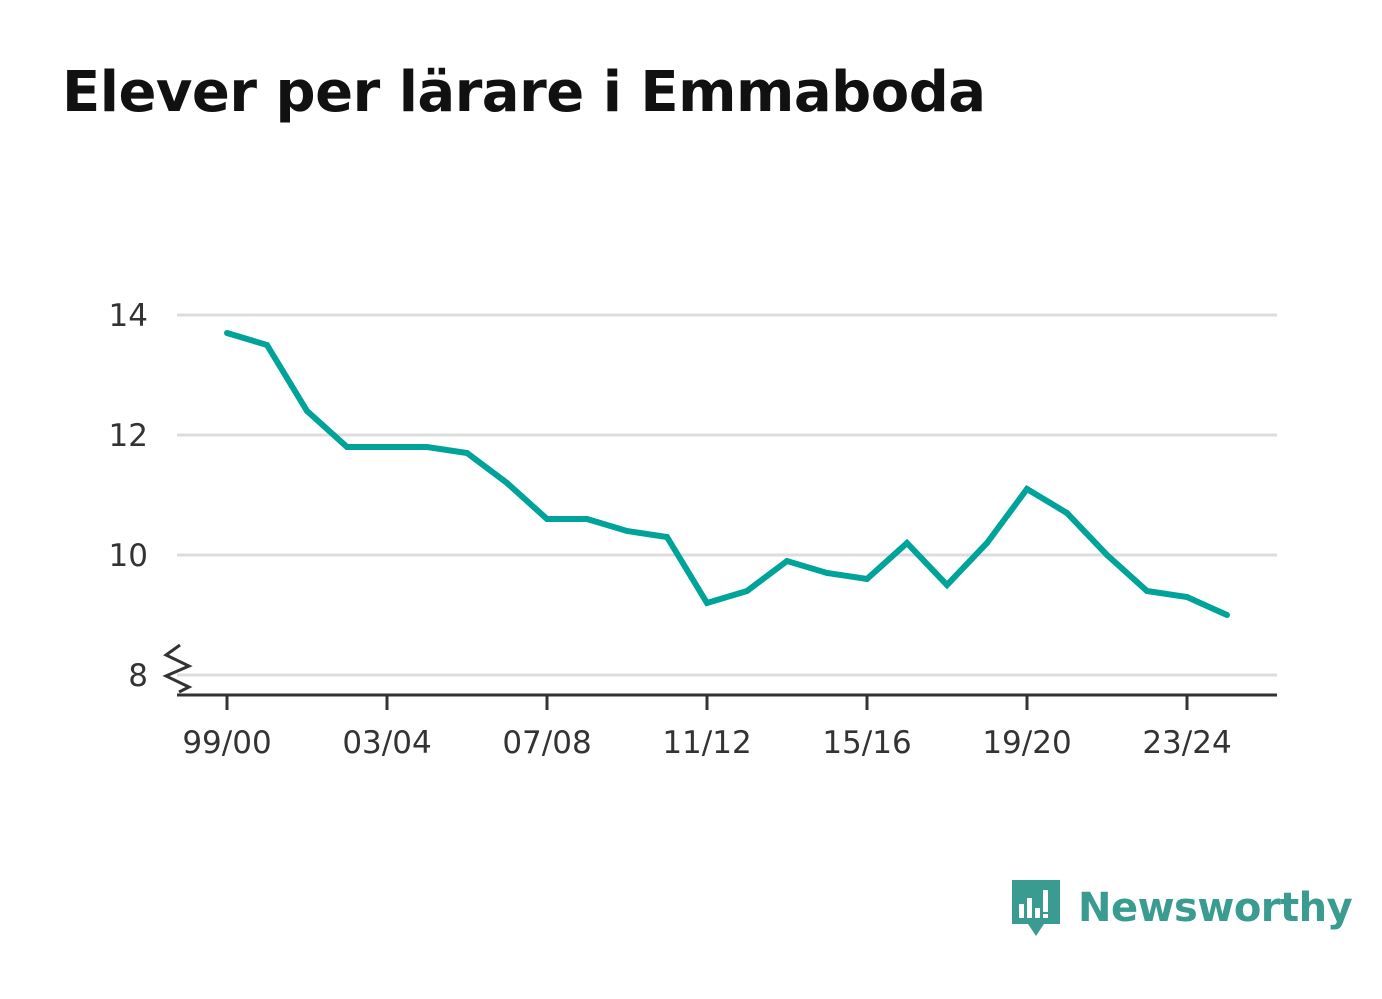  Describe the element at coordinates (1215, 908) in the screenshot. I see `brand-name: Newsworthy` at that location.